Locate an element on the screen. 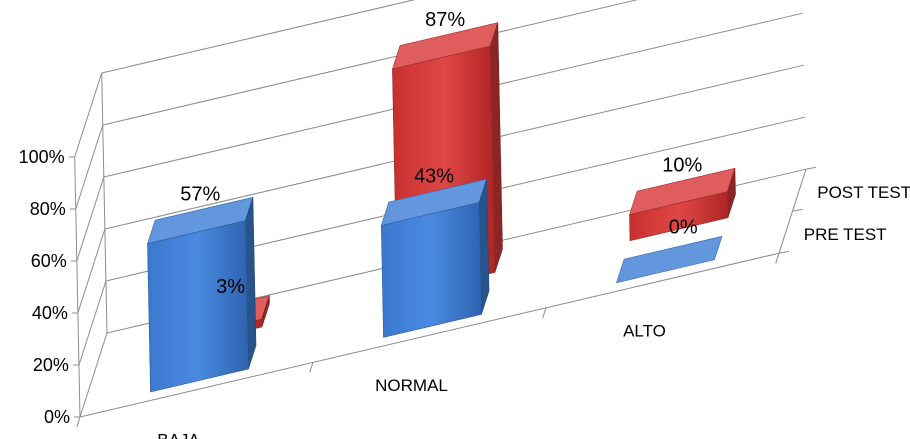  y-tick-label: 100% is located at coordinates (42, 157).